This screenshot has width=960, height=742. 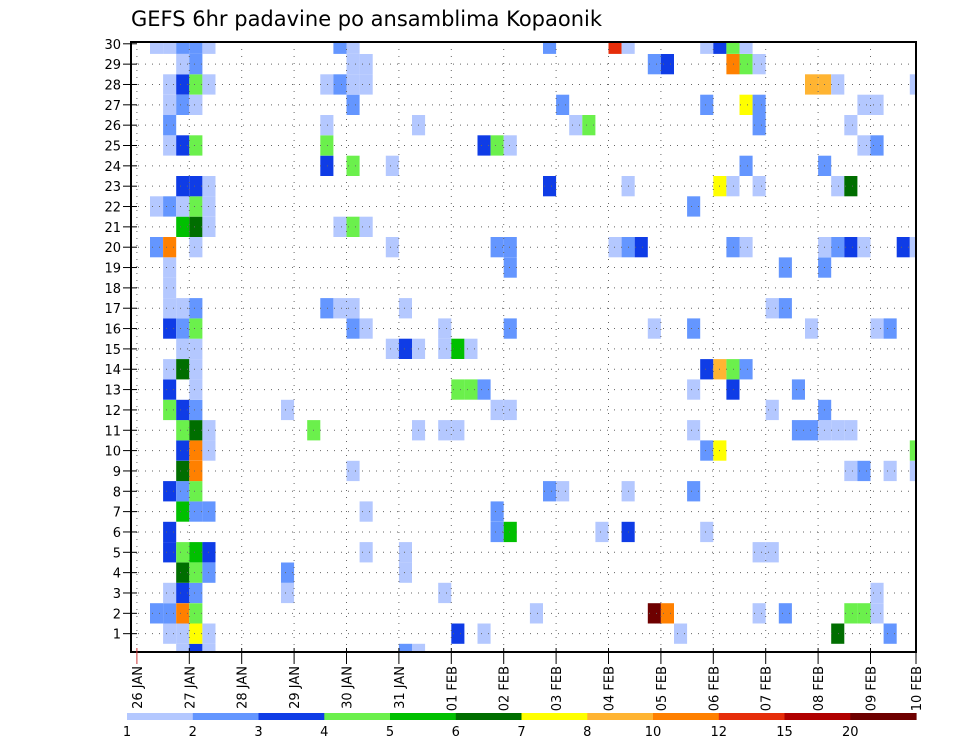 What do you see at coordinates (653, 732) in the screenshot?
I see `colorbar-label: 10` at bounding box center [653, 732].